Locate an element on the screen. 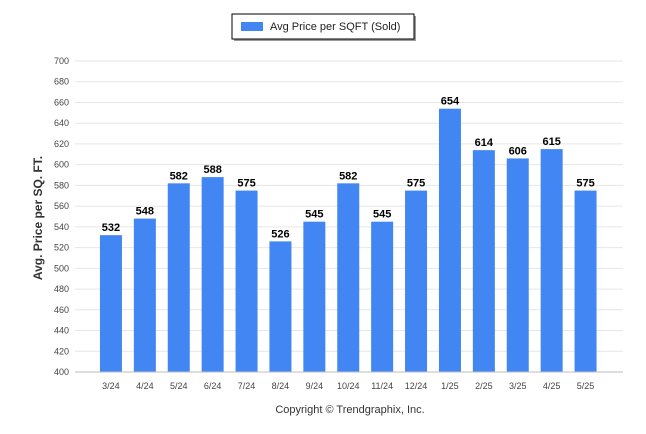  x-tick-label: 9/24 is located at coordinates (315, 386).